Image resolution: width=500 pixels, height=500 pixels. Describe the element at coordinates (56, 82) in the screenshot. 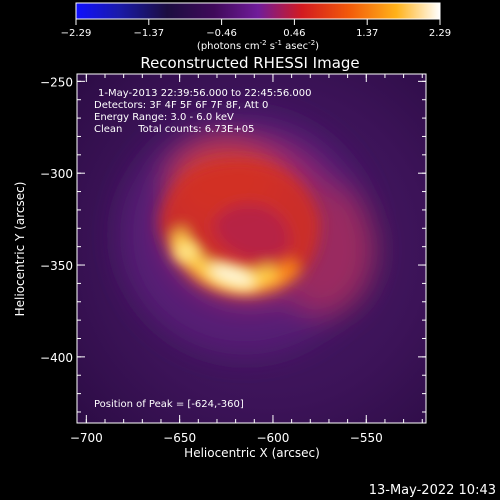

I see `y-tick-label: −250` at that location.